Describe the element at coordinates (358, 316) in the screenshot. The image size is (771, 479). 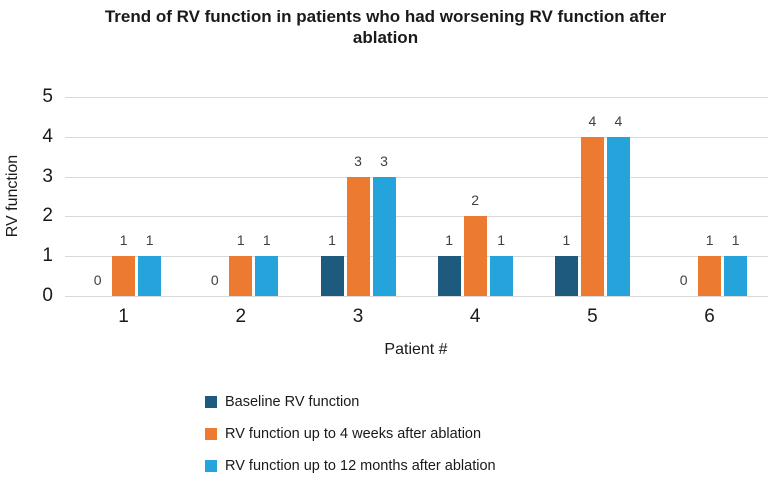
I see `x-axis-tick-label-3: 3` at that location.